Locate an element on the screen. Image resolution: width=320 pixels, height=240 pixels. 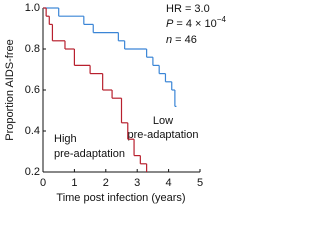
y-tick-label: 0.6 is located at coordinates (32, 90).